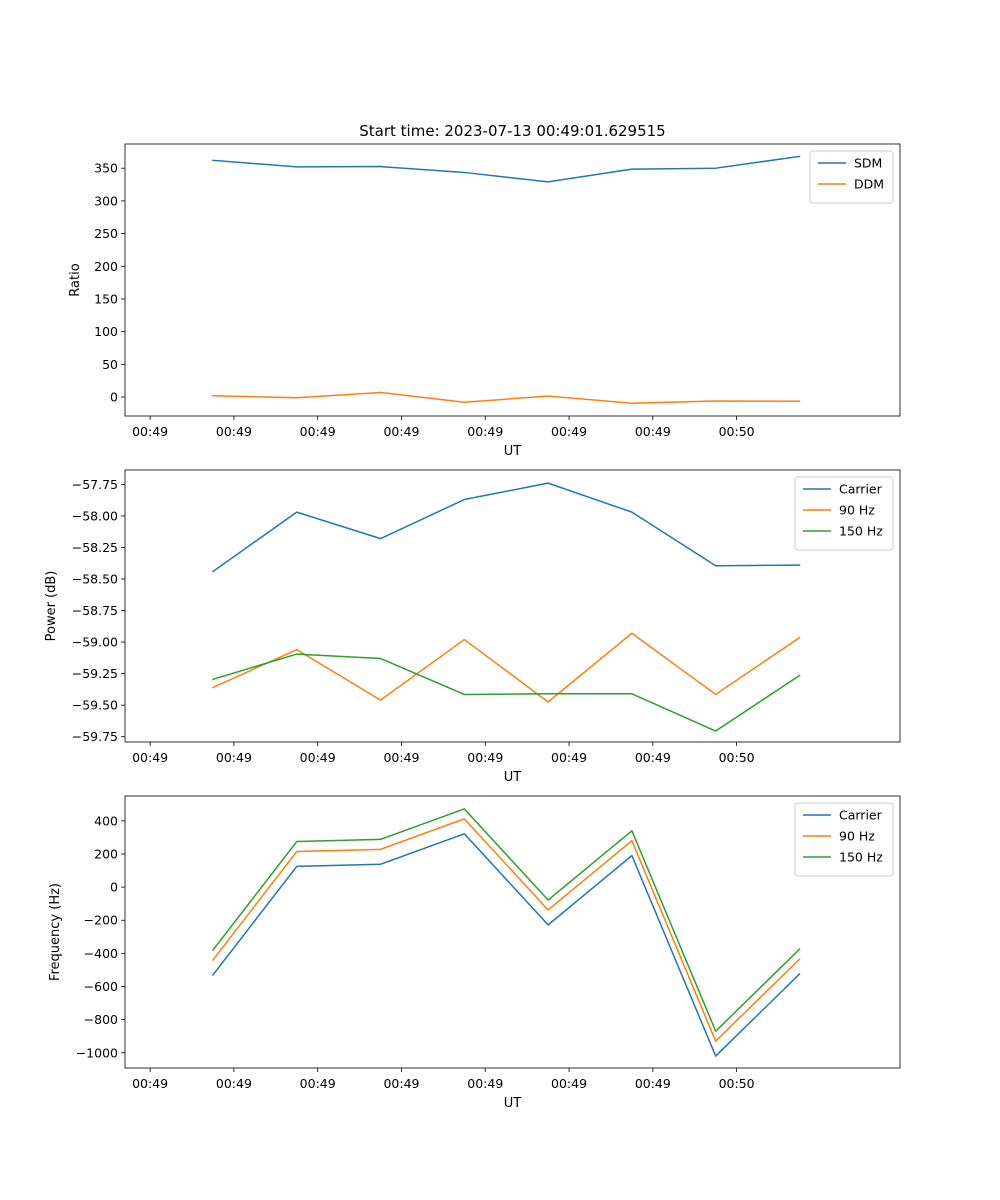 This screenshot has height=1200, width=1000. What do you see at coordinates (75, 279) in the screenshot?
I see `y-axis-label: Ratio` at bounding box center [75, 279].